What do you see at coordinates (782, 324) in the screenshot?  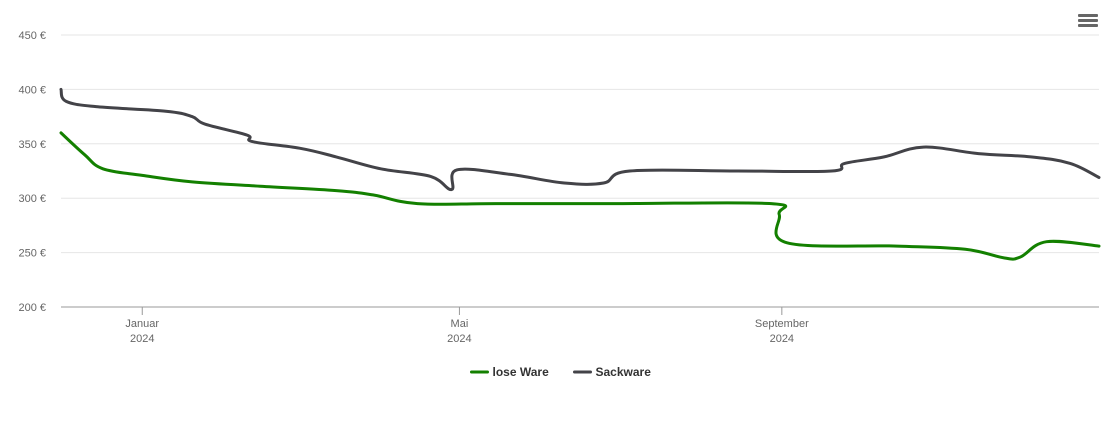 I see `x-tick-label-month: September` at bounding box center [782, 324].